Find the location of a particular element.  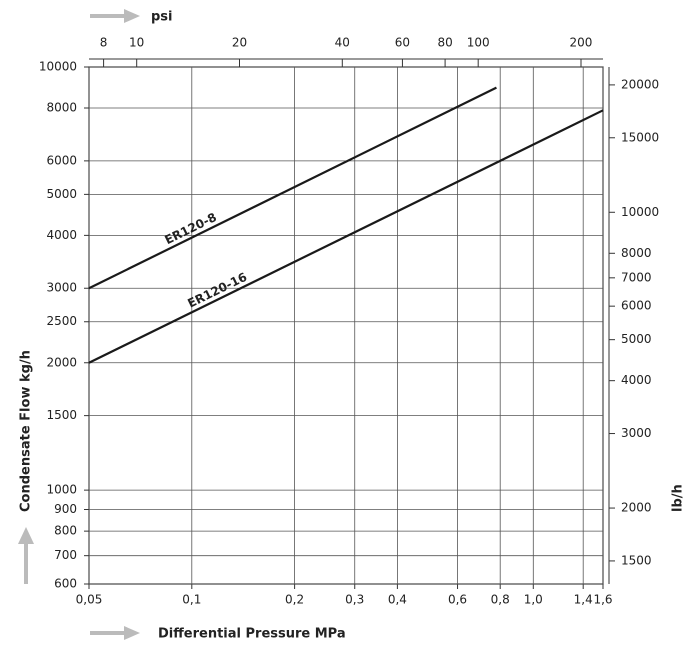

y-tick-label: 4000 is located at coordinates (61, 235).